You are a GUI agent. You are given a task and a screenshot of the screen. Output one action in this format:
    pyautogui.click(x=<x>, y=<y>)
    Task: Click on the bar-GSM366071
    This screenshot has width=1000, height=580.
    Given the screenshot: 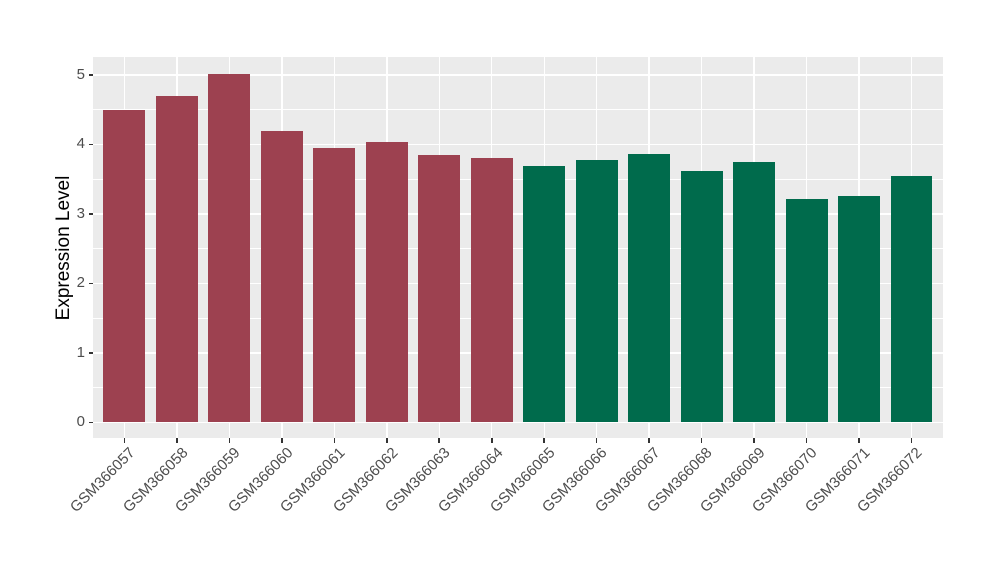 What is the action you would take?
    pyautogui.click(x=859, y=309)
    